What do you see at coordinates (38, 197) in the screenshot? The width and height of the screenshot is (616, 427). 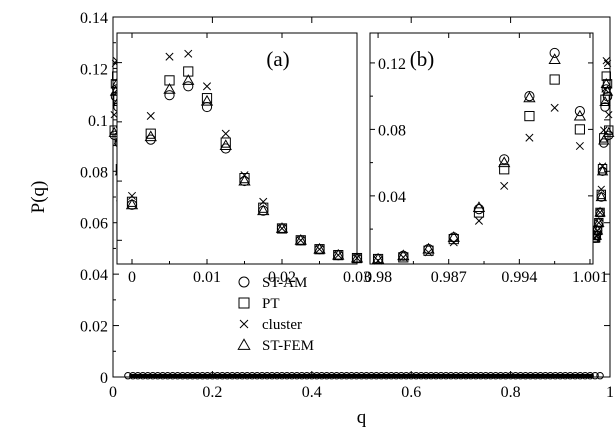 I see `main-y-axis-label: P(q)` at bounding box center [38, 197].